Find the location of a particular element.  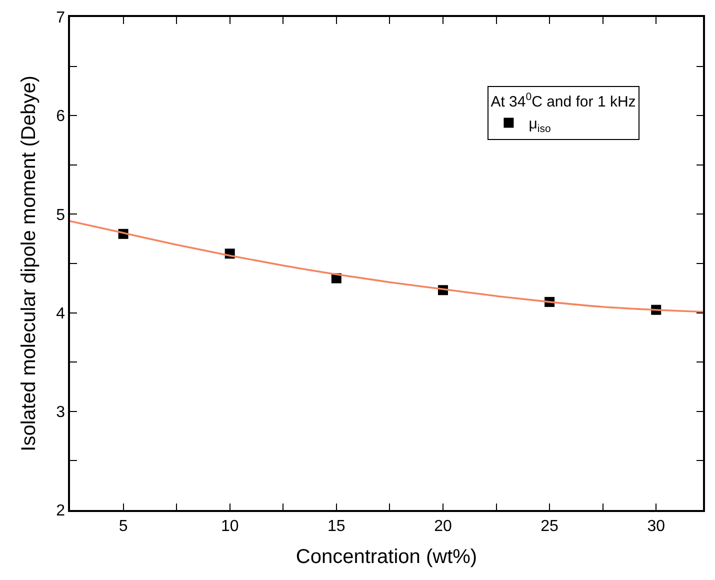

y-tick-label: 7 is located at coordinates (61, 18).